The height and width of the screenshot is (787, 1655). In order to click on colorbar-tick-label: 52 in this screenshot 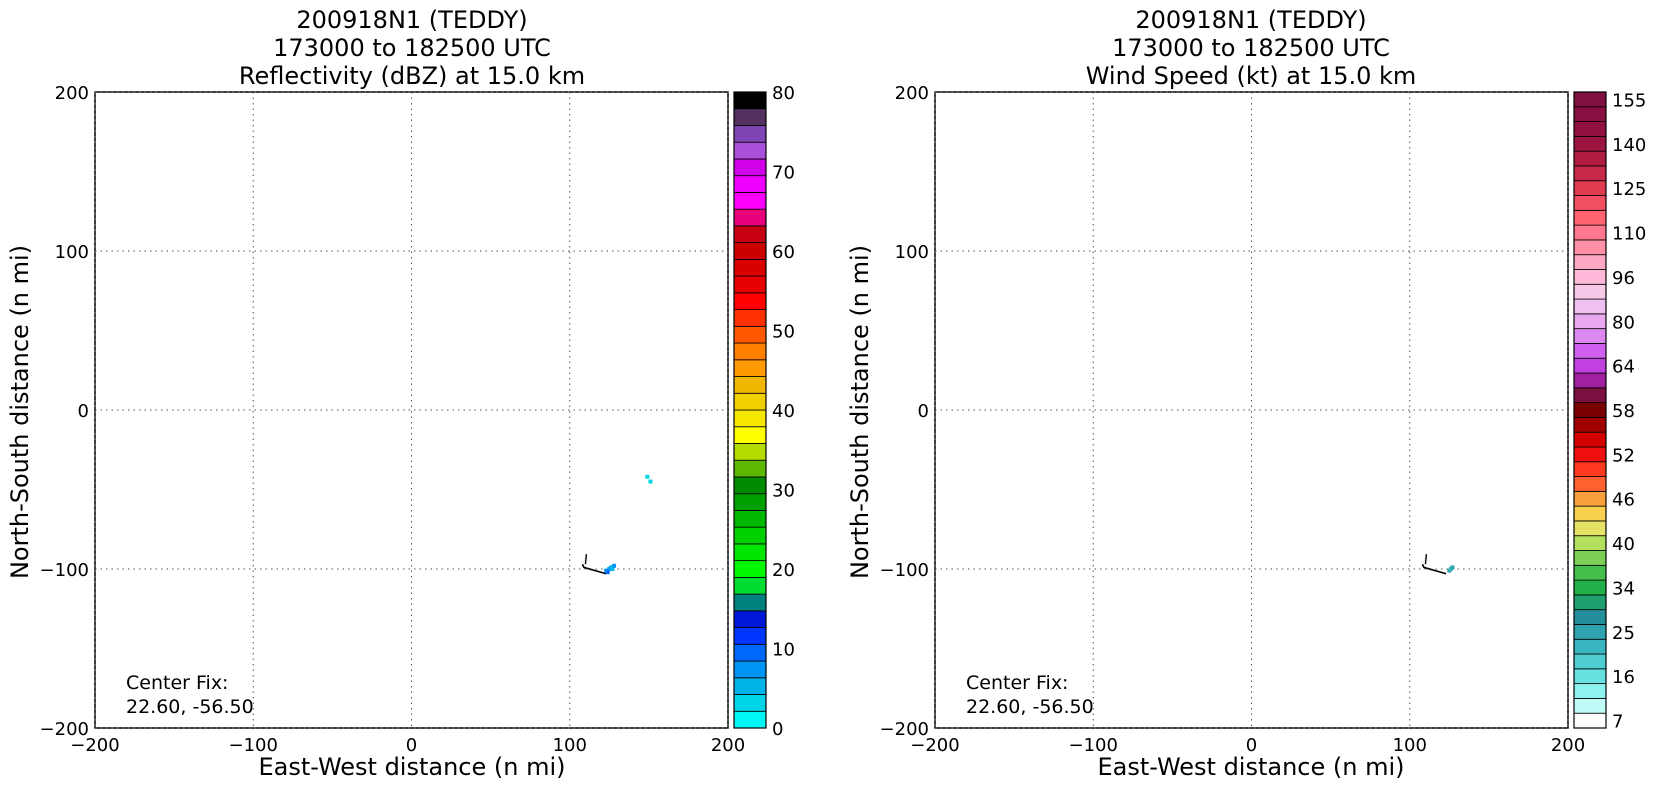, I will do `click(1623, 455)`.